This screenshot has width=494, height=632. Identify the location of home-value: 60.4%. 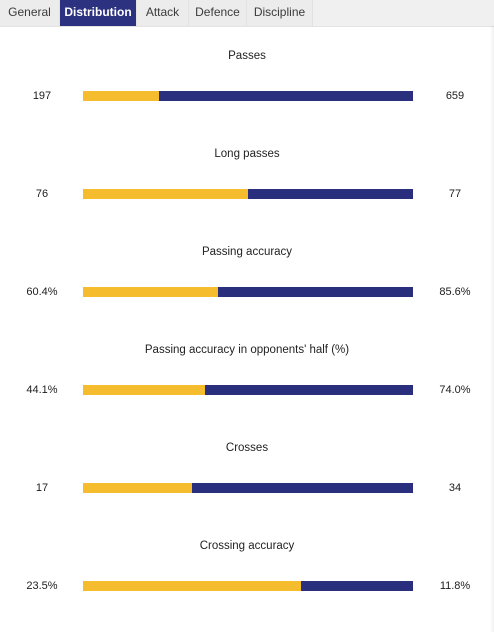
(42, 292).